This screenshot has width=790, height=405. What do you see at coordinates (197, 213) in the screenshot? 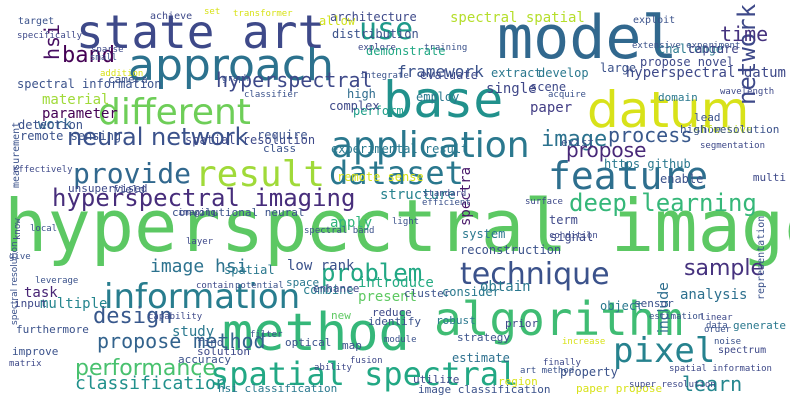
I see `cloud-word: imaging` at bounding box center [197, 213].